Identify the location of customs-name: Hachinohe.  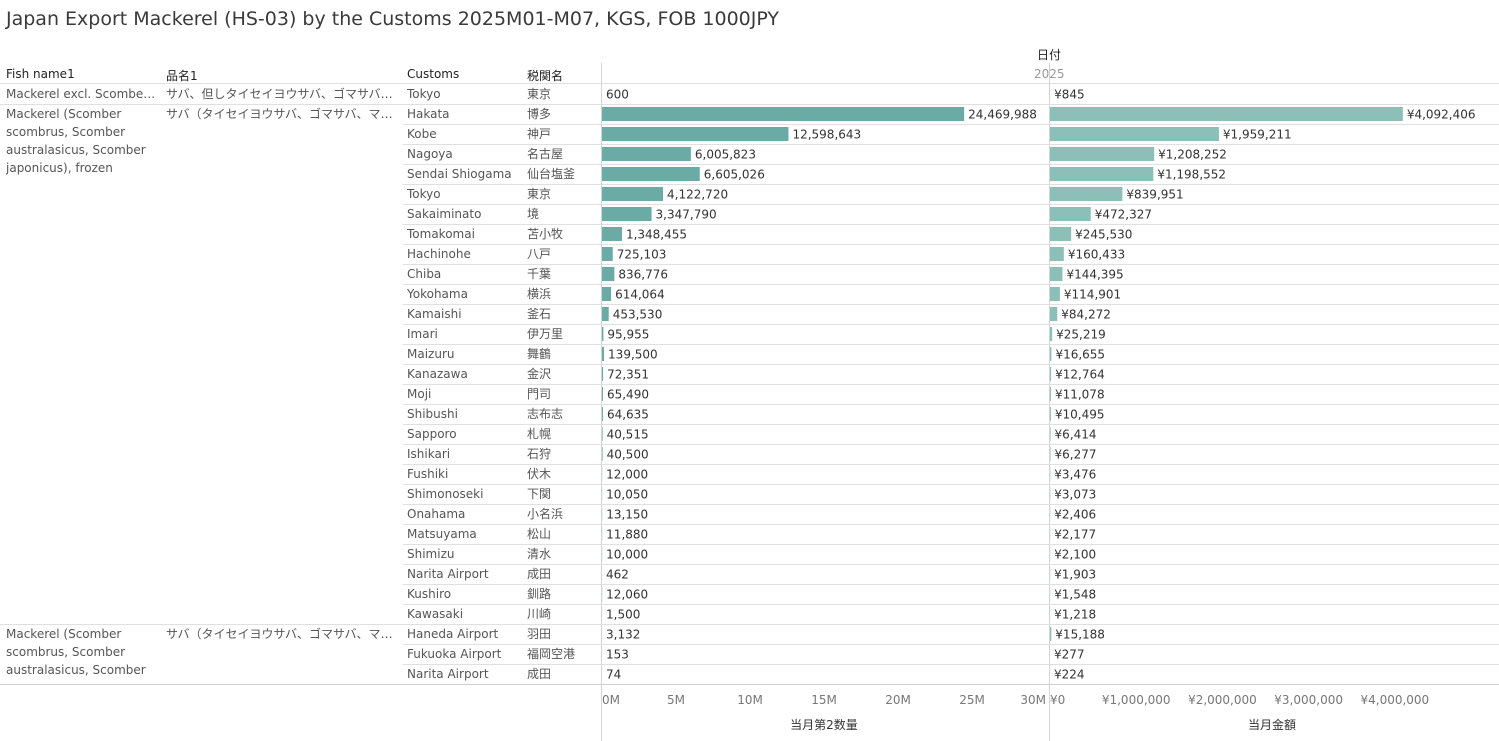
(439, 254).